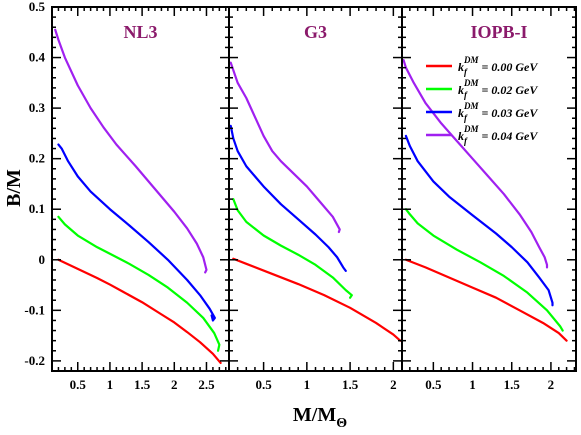  Describe the element at coordinates (34, 184) in the screenshot. I see `y-axis: -0.2 -0.1 0 0.1 0.2 0.3 0.4 0.5` at that location.